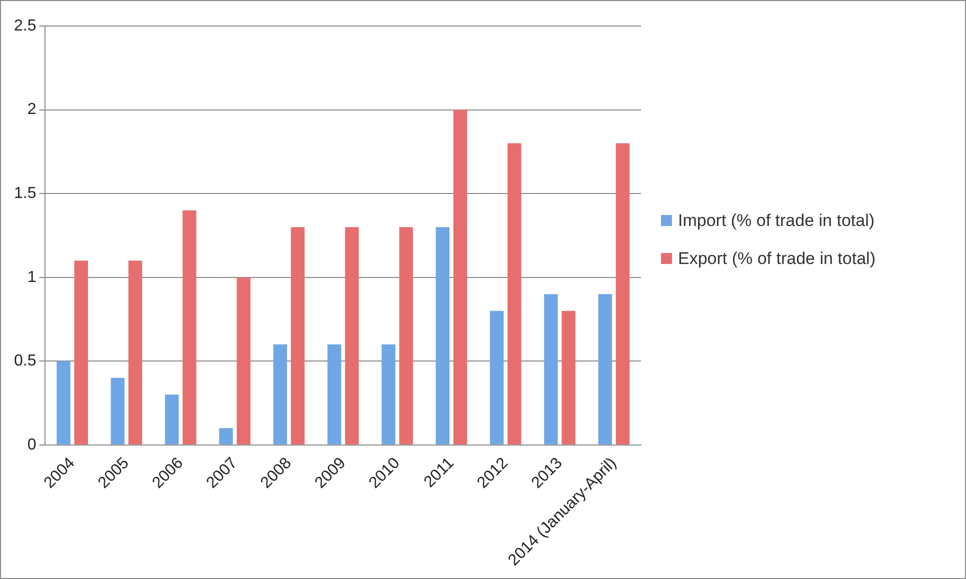 The image size is (966, 579). I want to click on y-tick-label: 2.5, so click(25, 25).